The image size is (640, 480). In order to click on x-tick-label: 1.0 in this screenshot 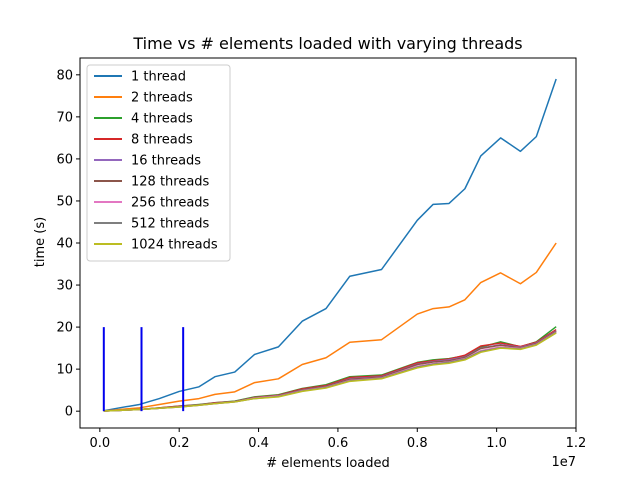, I will do `click(496, 443)`.